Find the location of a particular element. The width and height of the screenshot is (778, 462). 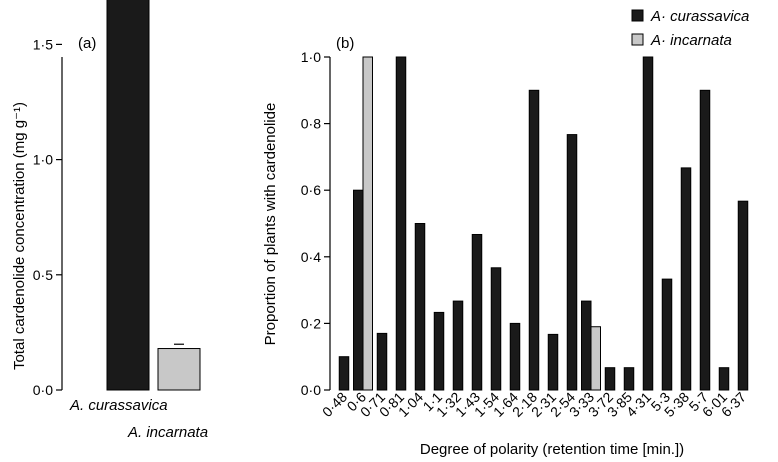

panel-a-ytick-label: 0·0 is located at coordinates (43, 390).